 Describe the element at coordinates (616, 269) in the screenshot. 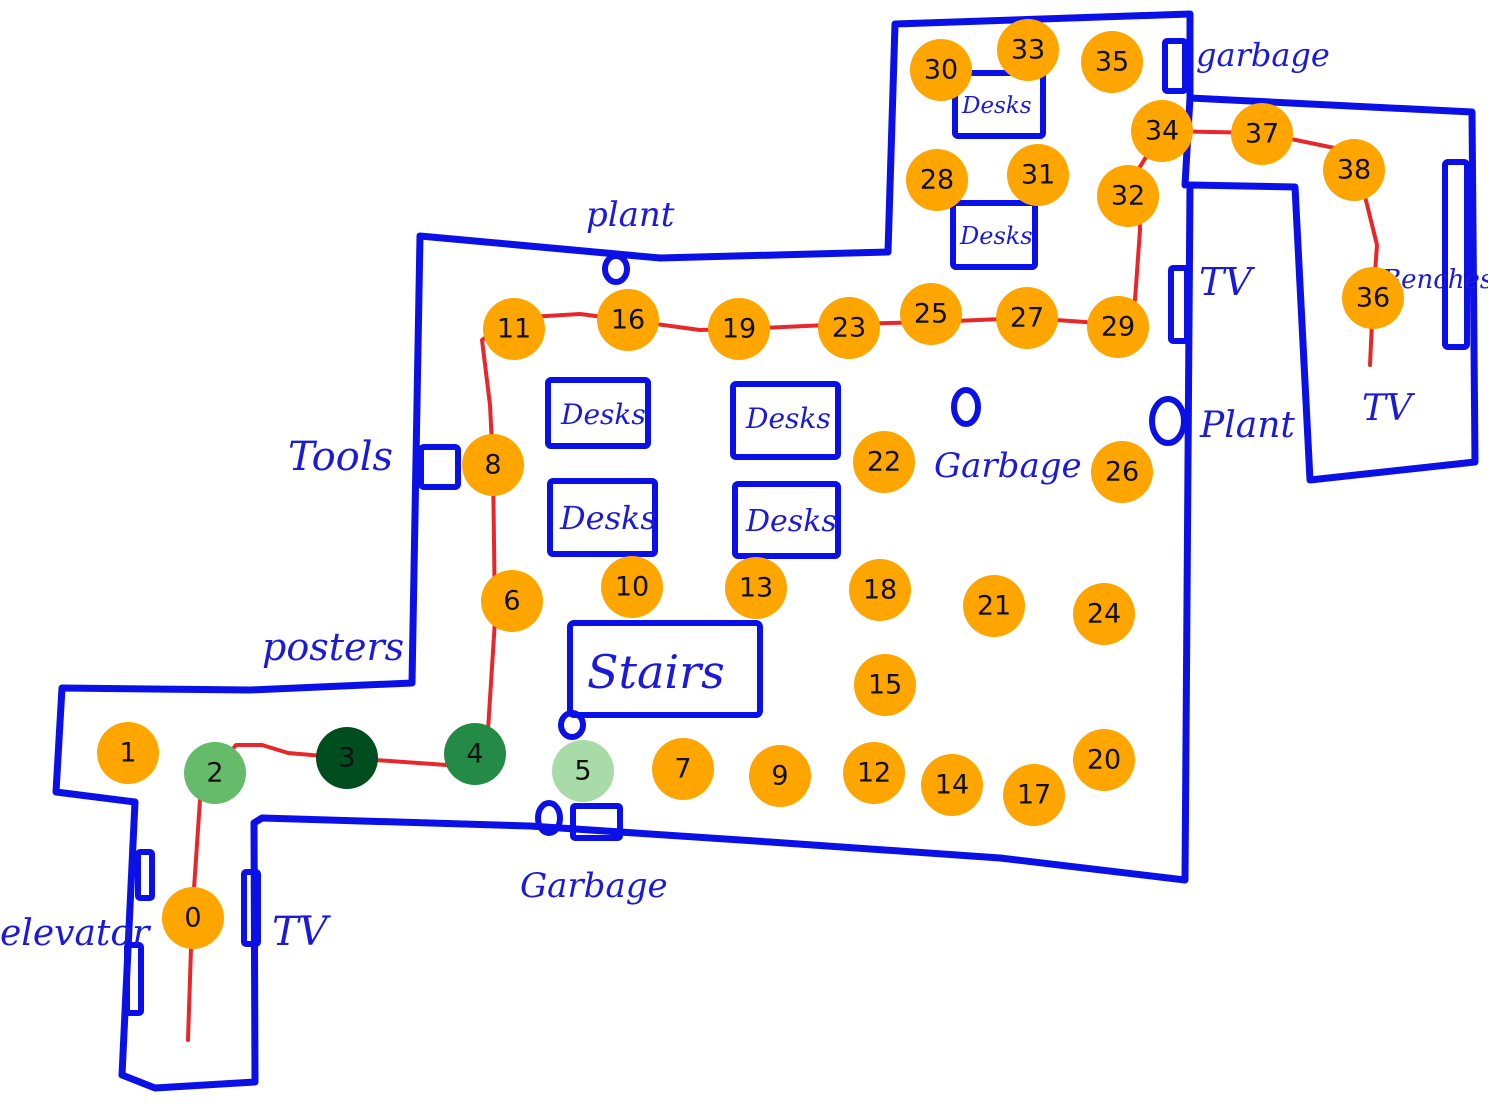

I see `plant-top-icon` at that location.